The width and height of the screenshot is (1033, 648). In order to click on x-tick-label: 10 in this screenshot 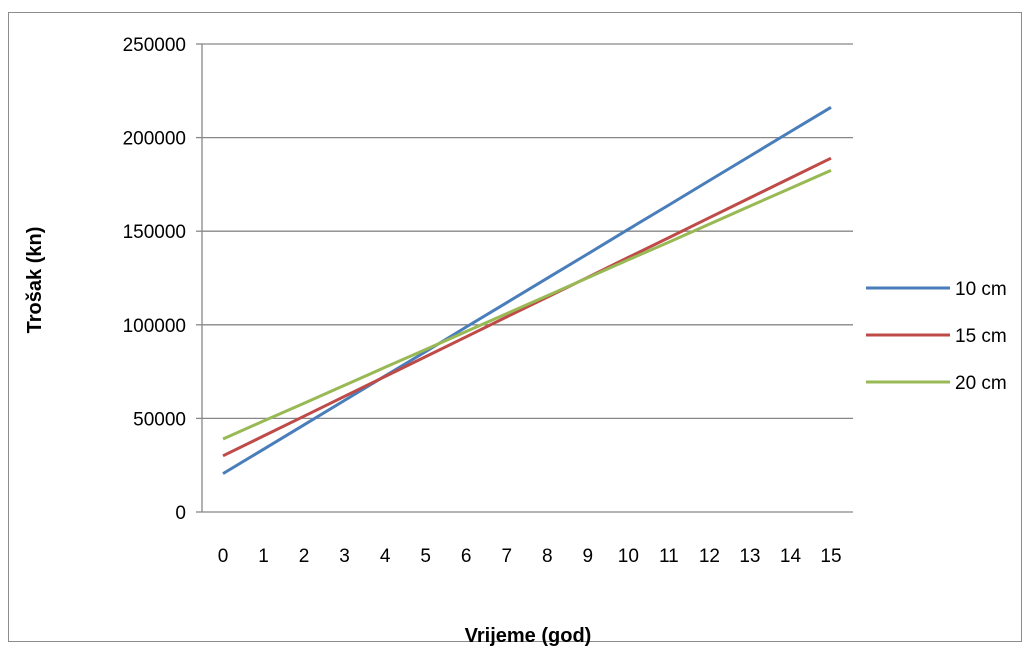, I will do `click(628, 556)`.